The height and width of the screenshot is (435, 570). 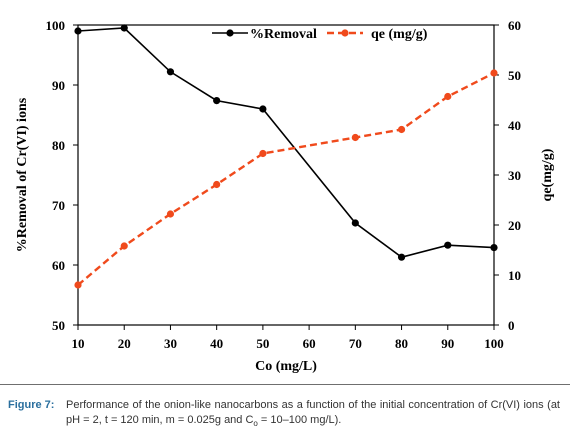 I want to click on y-right-tick-label: 10, so click(x=514, y=275).